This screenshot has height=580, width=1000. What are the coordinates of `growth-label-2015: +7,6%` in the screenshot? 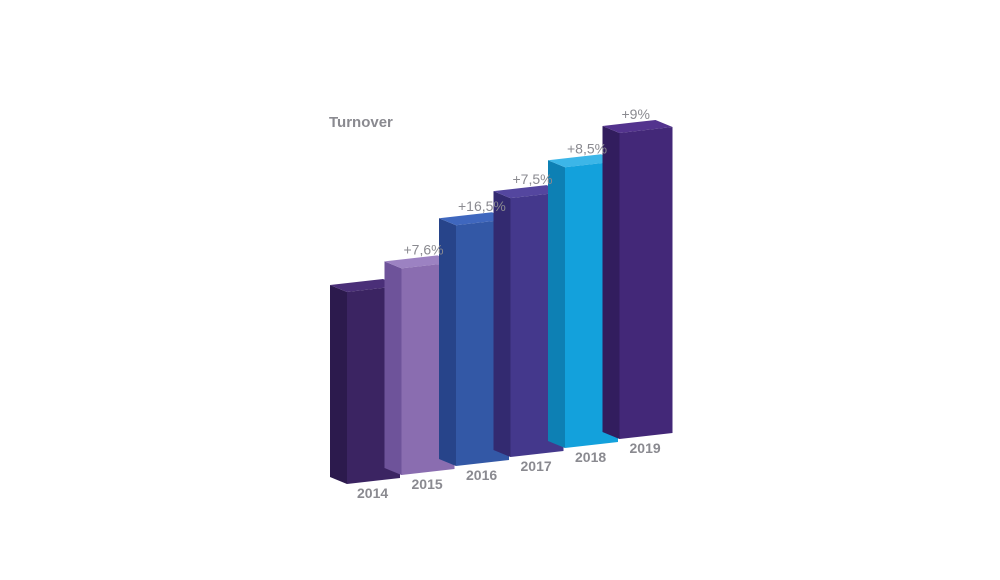 It's located at (424, 249).